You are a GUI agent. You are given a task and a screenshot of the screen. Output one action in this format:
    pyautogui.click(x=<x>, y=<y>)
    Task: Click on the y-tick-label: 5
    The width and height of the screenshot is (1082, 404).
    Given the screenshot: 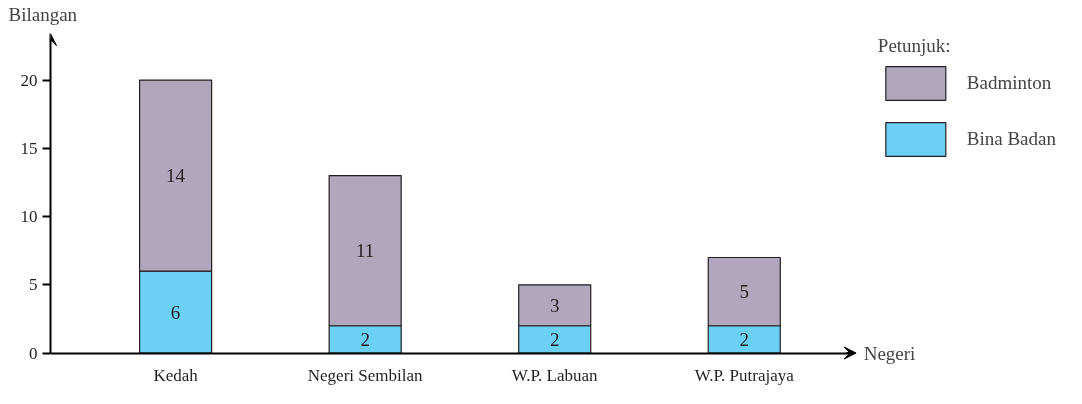 What is the action you would take?
    pyautogui.click(x=33, y=285)
    